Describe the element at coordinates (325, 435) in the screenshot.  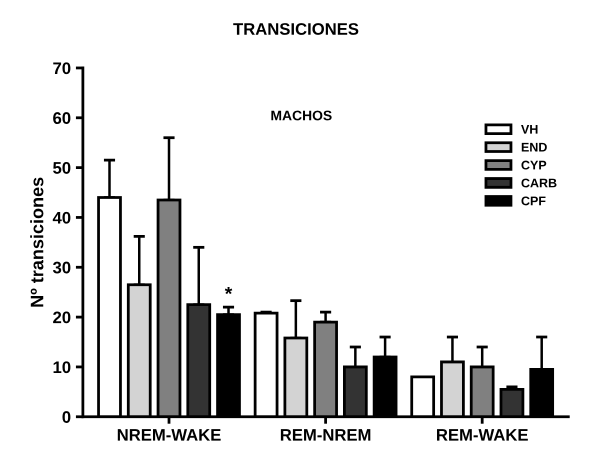
I see `x-tick-label: REM-NREM` at that location.